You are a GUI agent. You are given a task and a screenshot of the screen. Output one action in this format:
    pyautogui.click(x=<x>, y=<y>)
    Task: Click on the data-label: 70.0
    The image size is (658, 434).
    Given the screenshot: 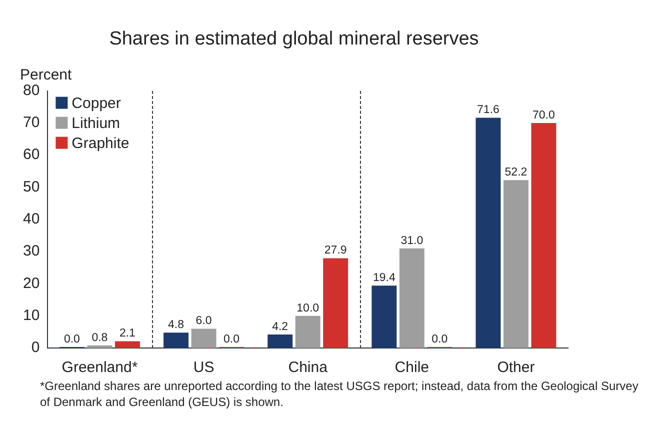 What is the action you would take?
    pyautogui.click(x=543, y=115)
    